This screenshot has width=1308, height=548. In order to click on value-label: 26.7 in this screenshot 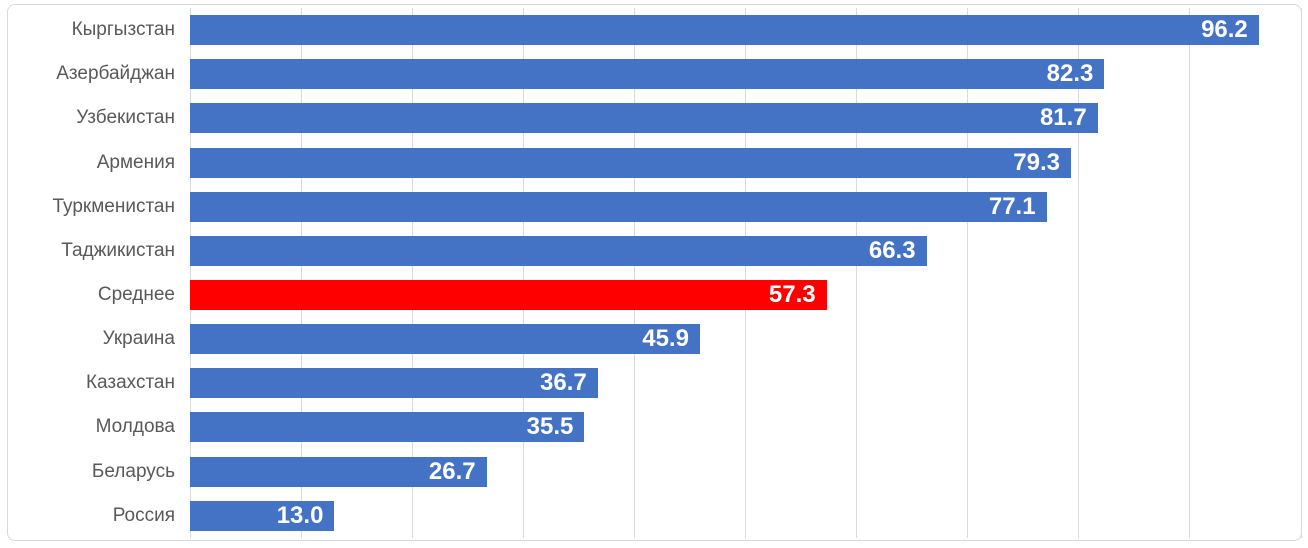, I will do `click(452, 471)`.